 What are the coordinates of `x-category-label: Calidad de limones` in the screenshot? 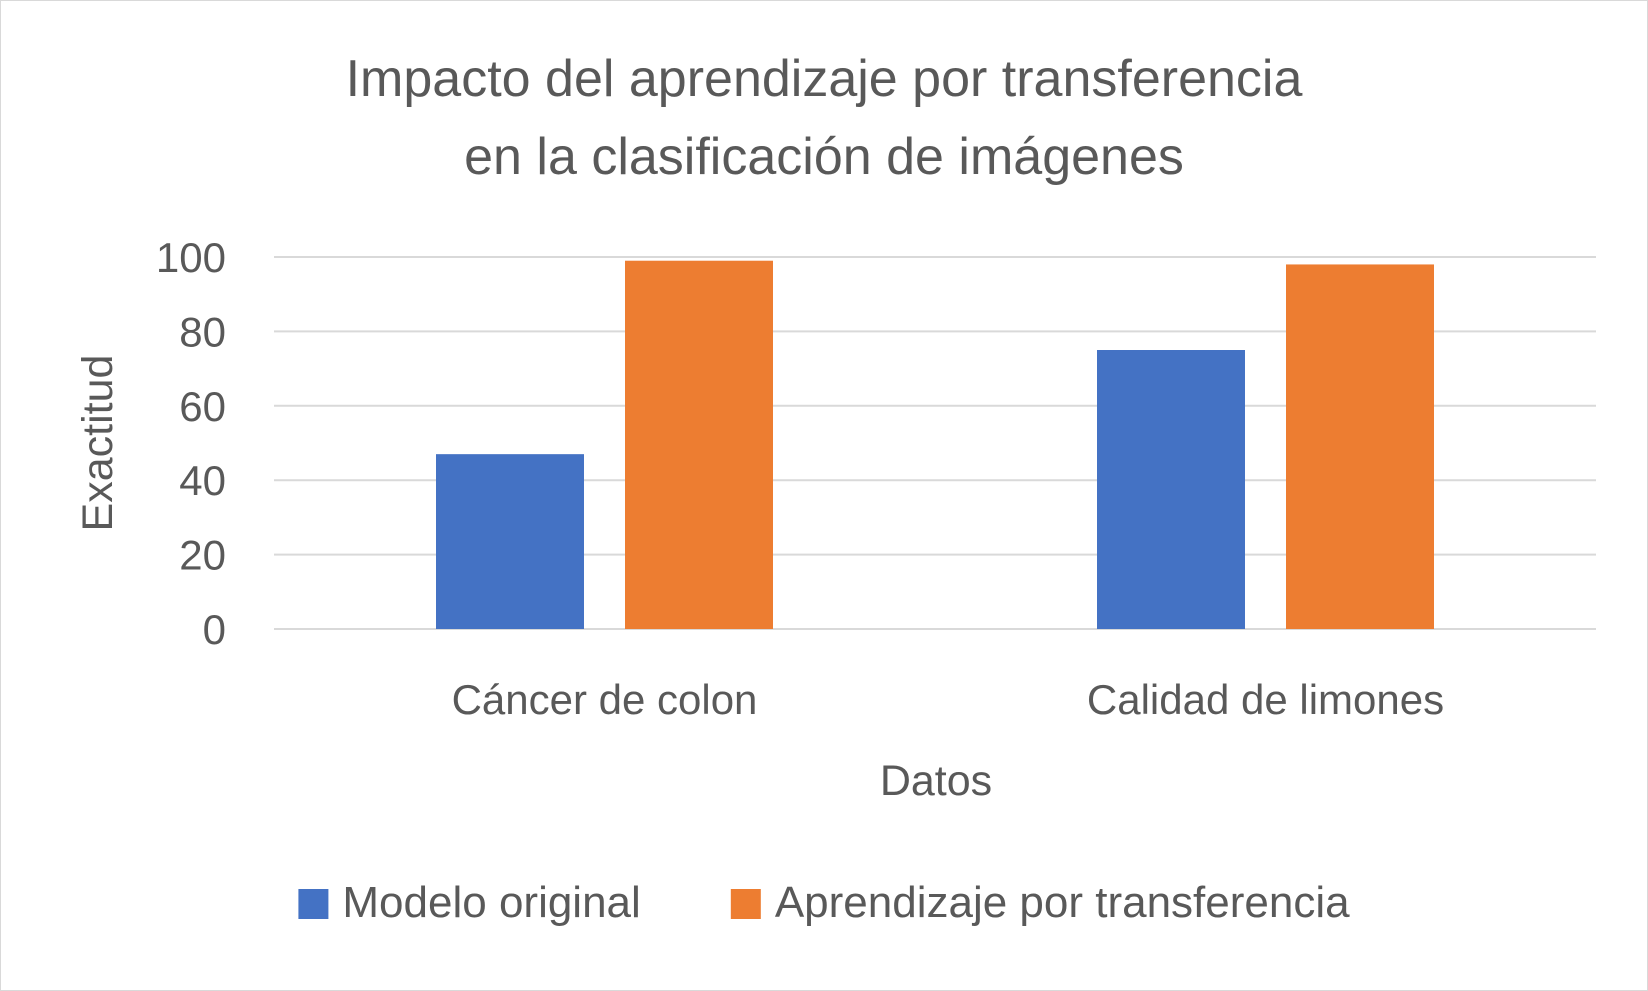 It's located at (1265, 699).